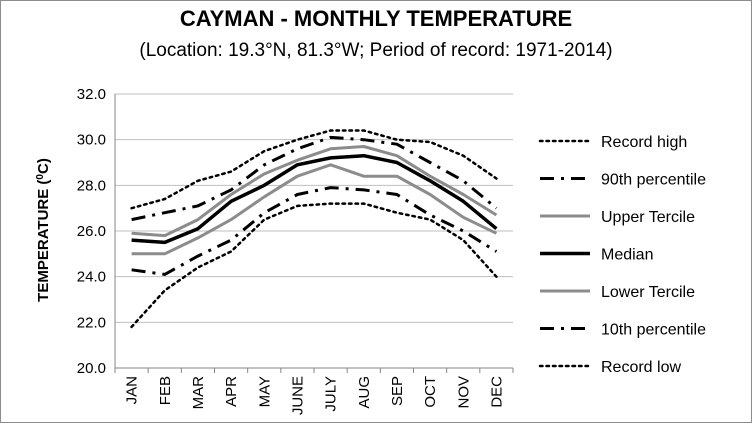  I want to click on series-line-lower-tercile, so click(314, 209).